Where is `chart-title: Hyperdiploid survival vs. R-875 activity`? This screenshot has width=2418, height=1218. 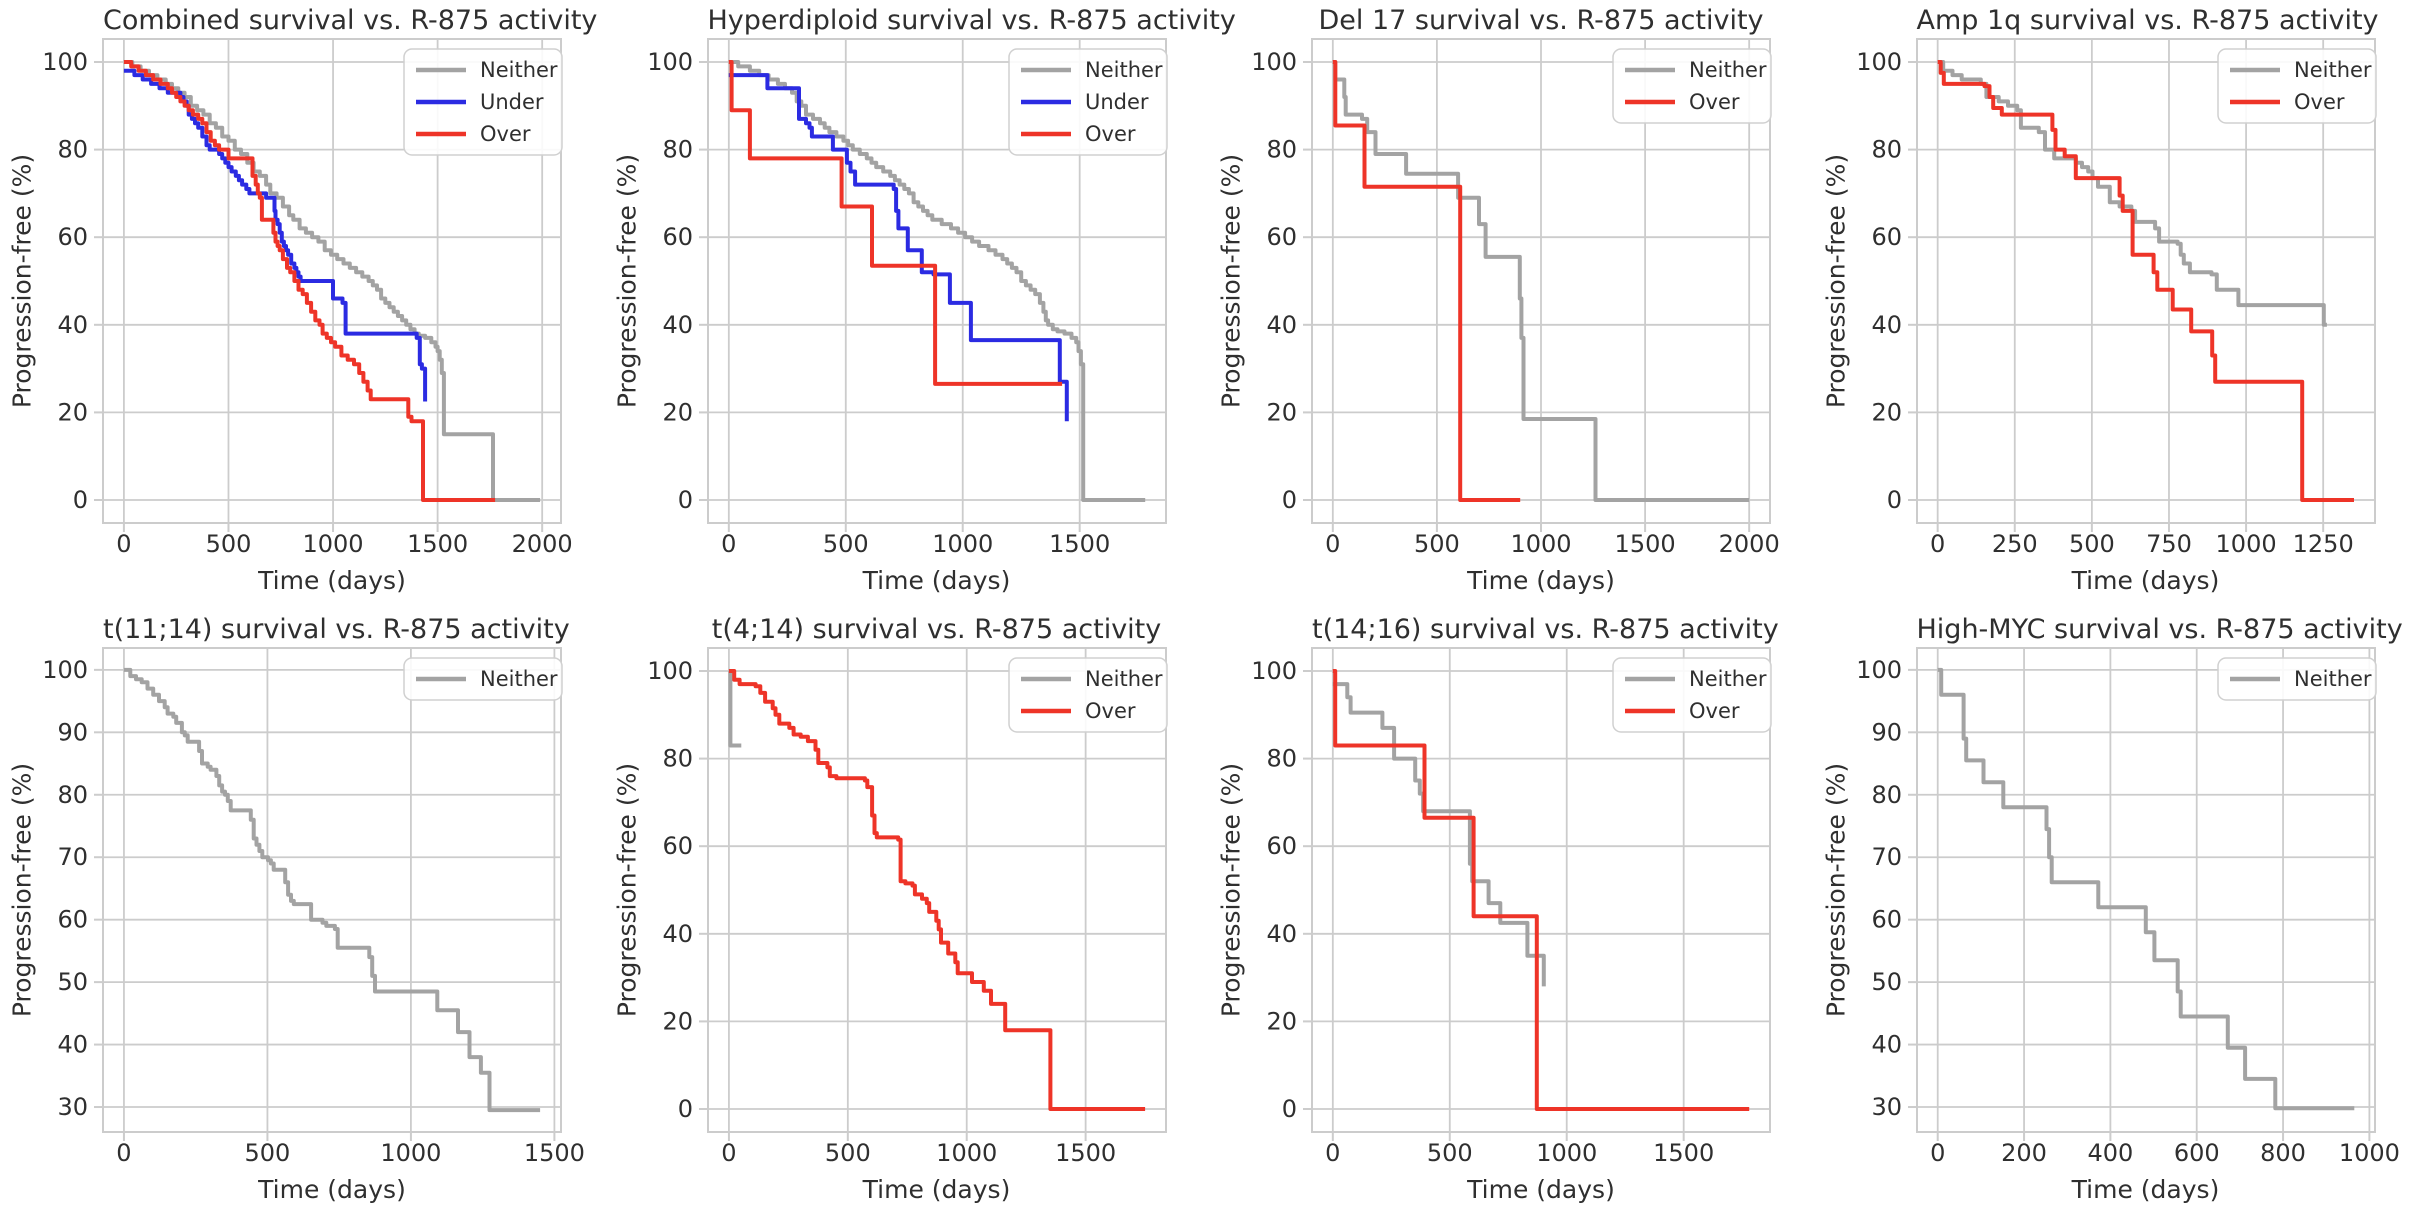
chart-title: Hyperdiploid survival vs. R-875 activity is located at coordinates (971, 20).